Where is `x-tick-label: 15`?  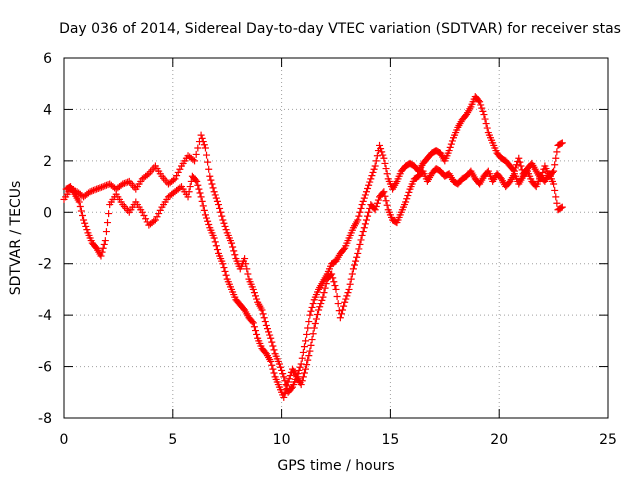 x-tick-label: 15 is located at coordinates (390, 440).